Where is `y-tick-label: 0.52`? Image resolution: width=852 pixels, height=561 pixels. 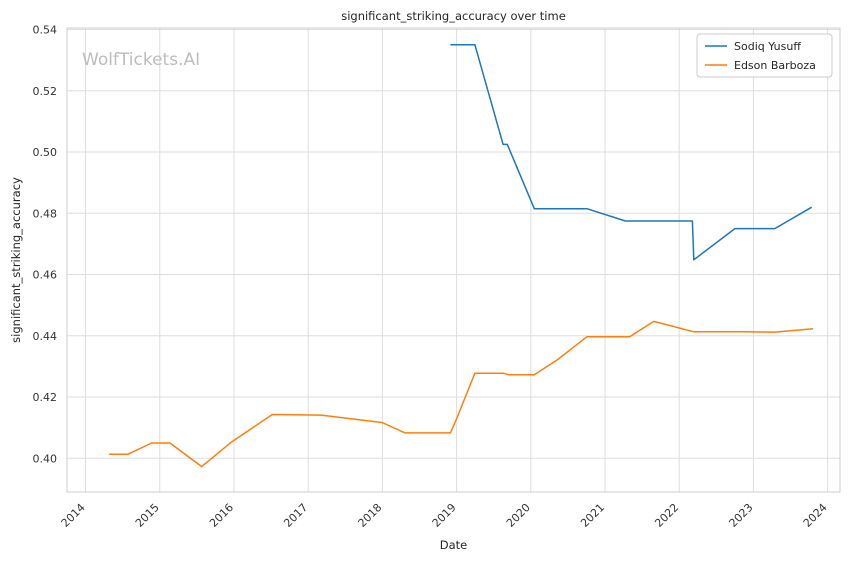 y-tick-label: 0.52 is located at coordinates (45, 91).